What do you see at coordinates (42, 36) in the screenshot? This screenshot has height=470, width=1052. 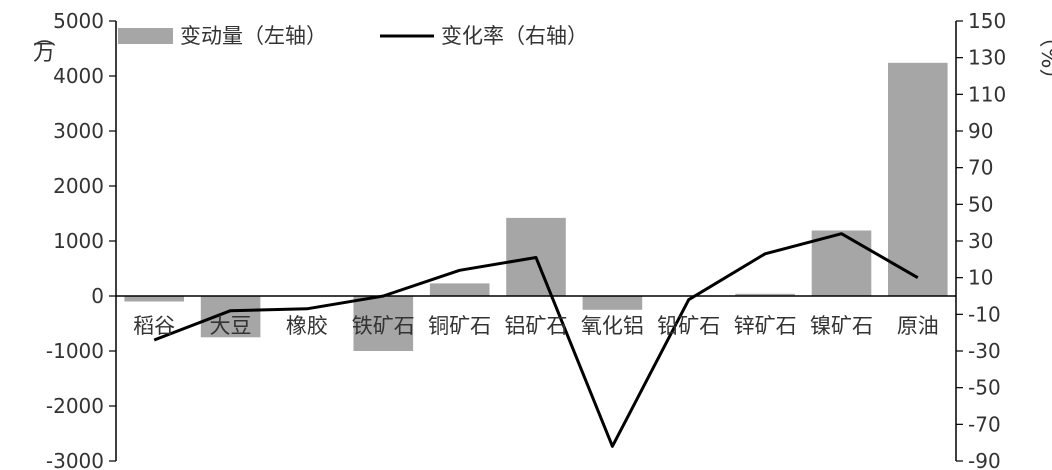 I see `left-axis-label-bracket: （` at bounding box center [42, 36].